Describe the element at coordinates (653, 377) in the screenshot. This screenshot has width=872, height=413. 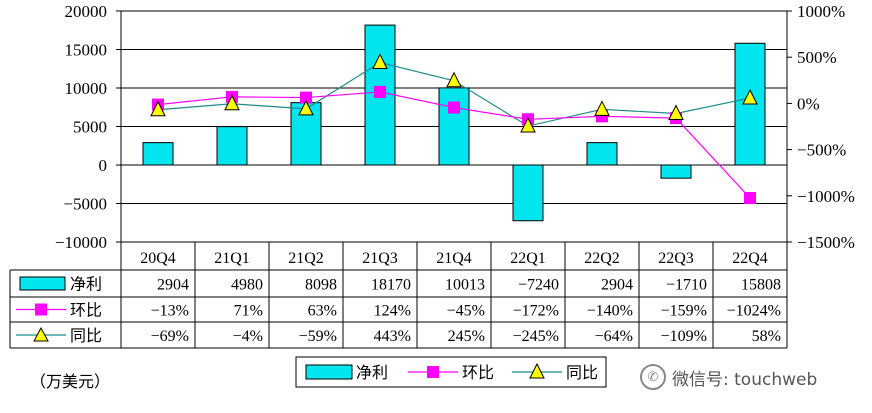
I see `wechat-icon: ✆` at that location.